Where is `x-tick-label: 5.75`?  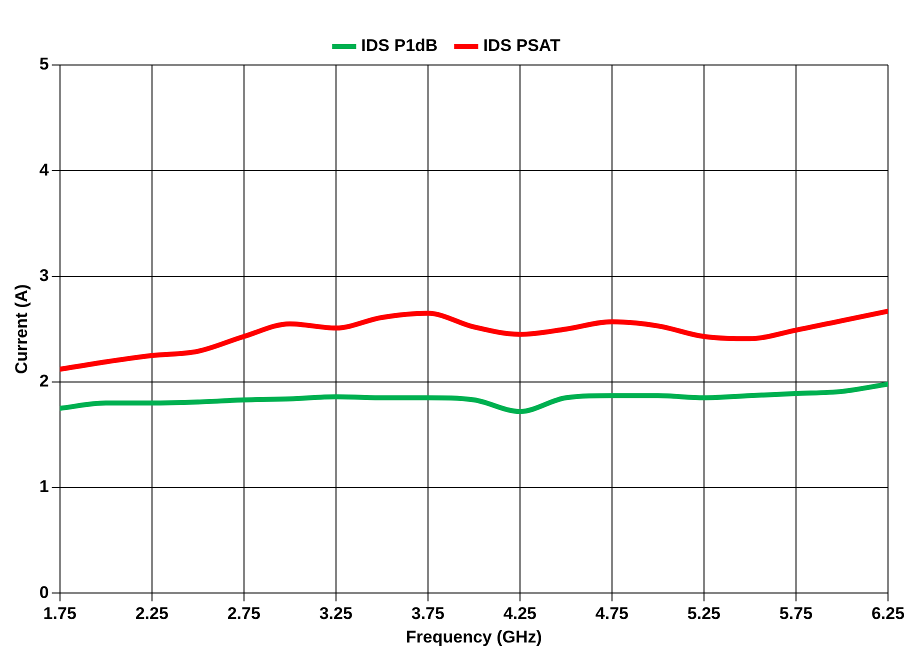 x-tick-label: 5.75 is located at coordinates (796, 614).